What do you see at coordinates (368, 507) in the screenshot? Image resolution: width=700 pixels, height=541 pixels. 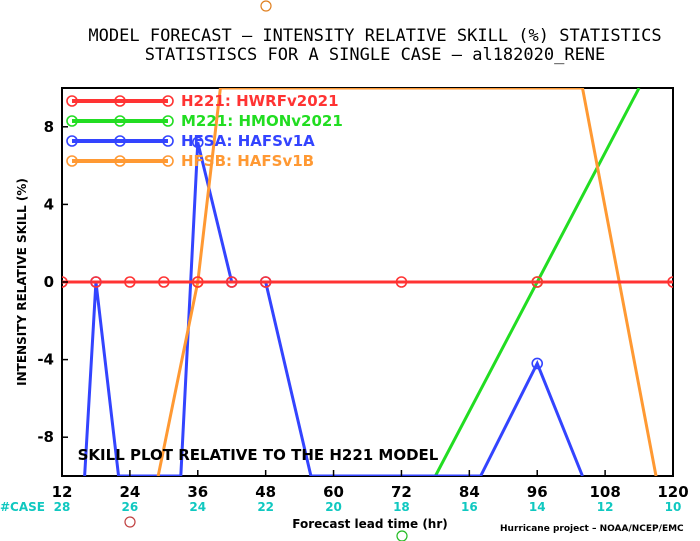 I see `case-count-row: 28 26 24 22 20 18 16 14 12 10` at bounding box center [368, 507].